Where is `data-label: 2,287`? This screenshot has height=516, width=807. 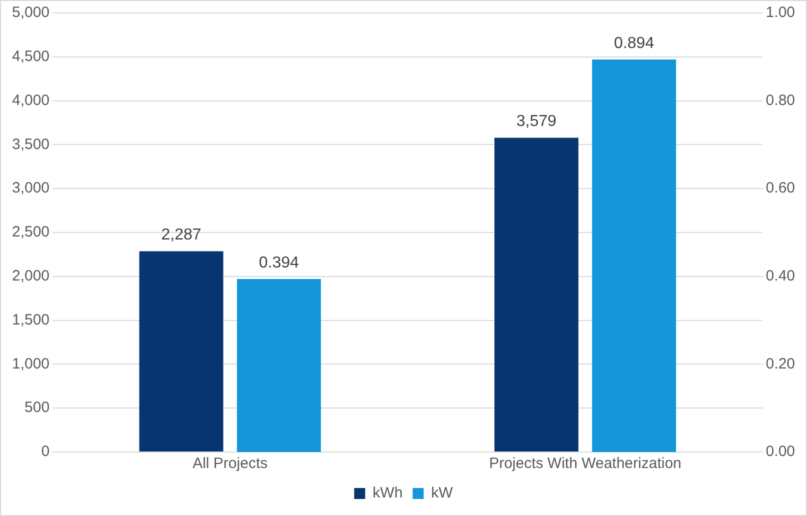 data-label: 2,287 is located at coordinates (181, 235).